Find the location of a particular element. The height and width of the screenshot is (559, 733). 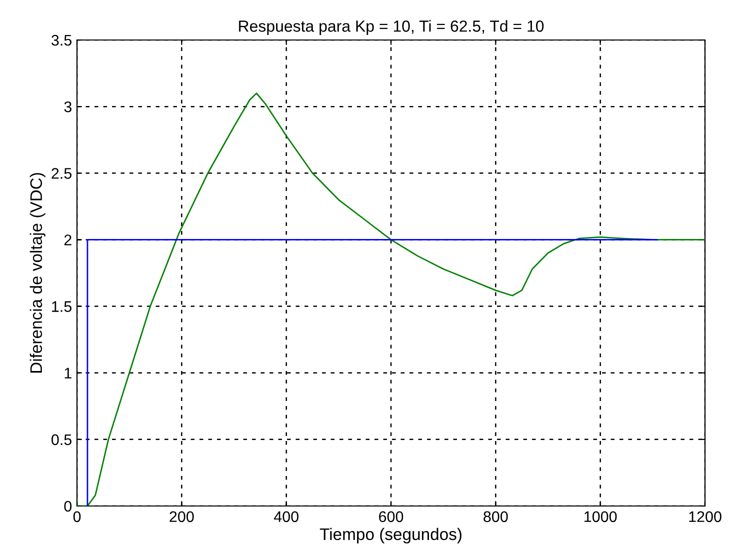

x-tick-label: 0 is located at coordinates (77, 516).